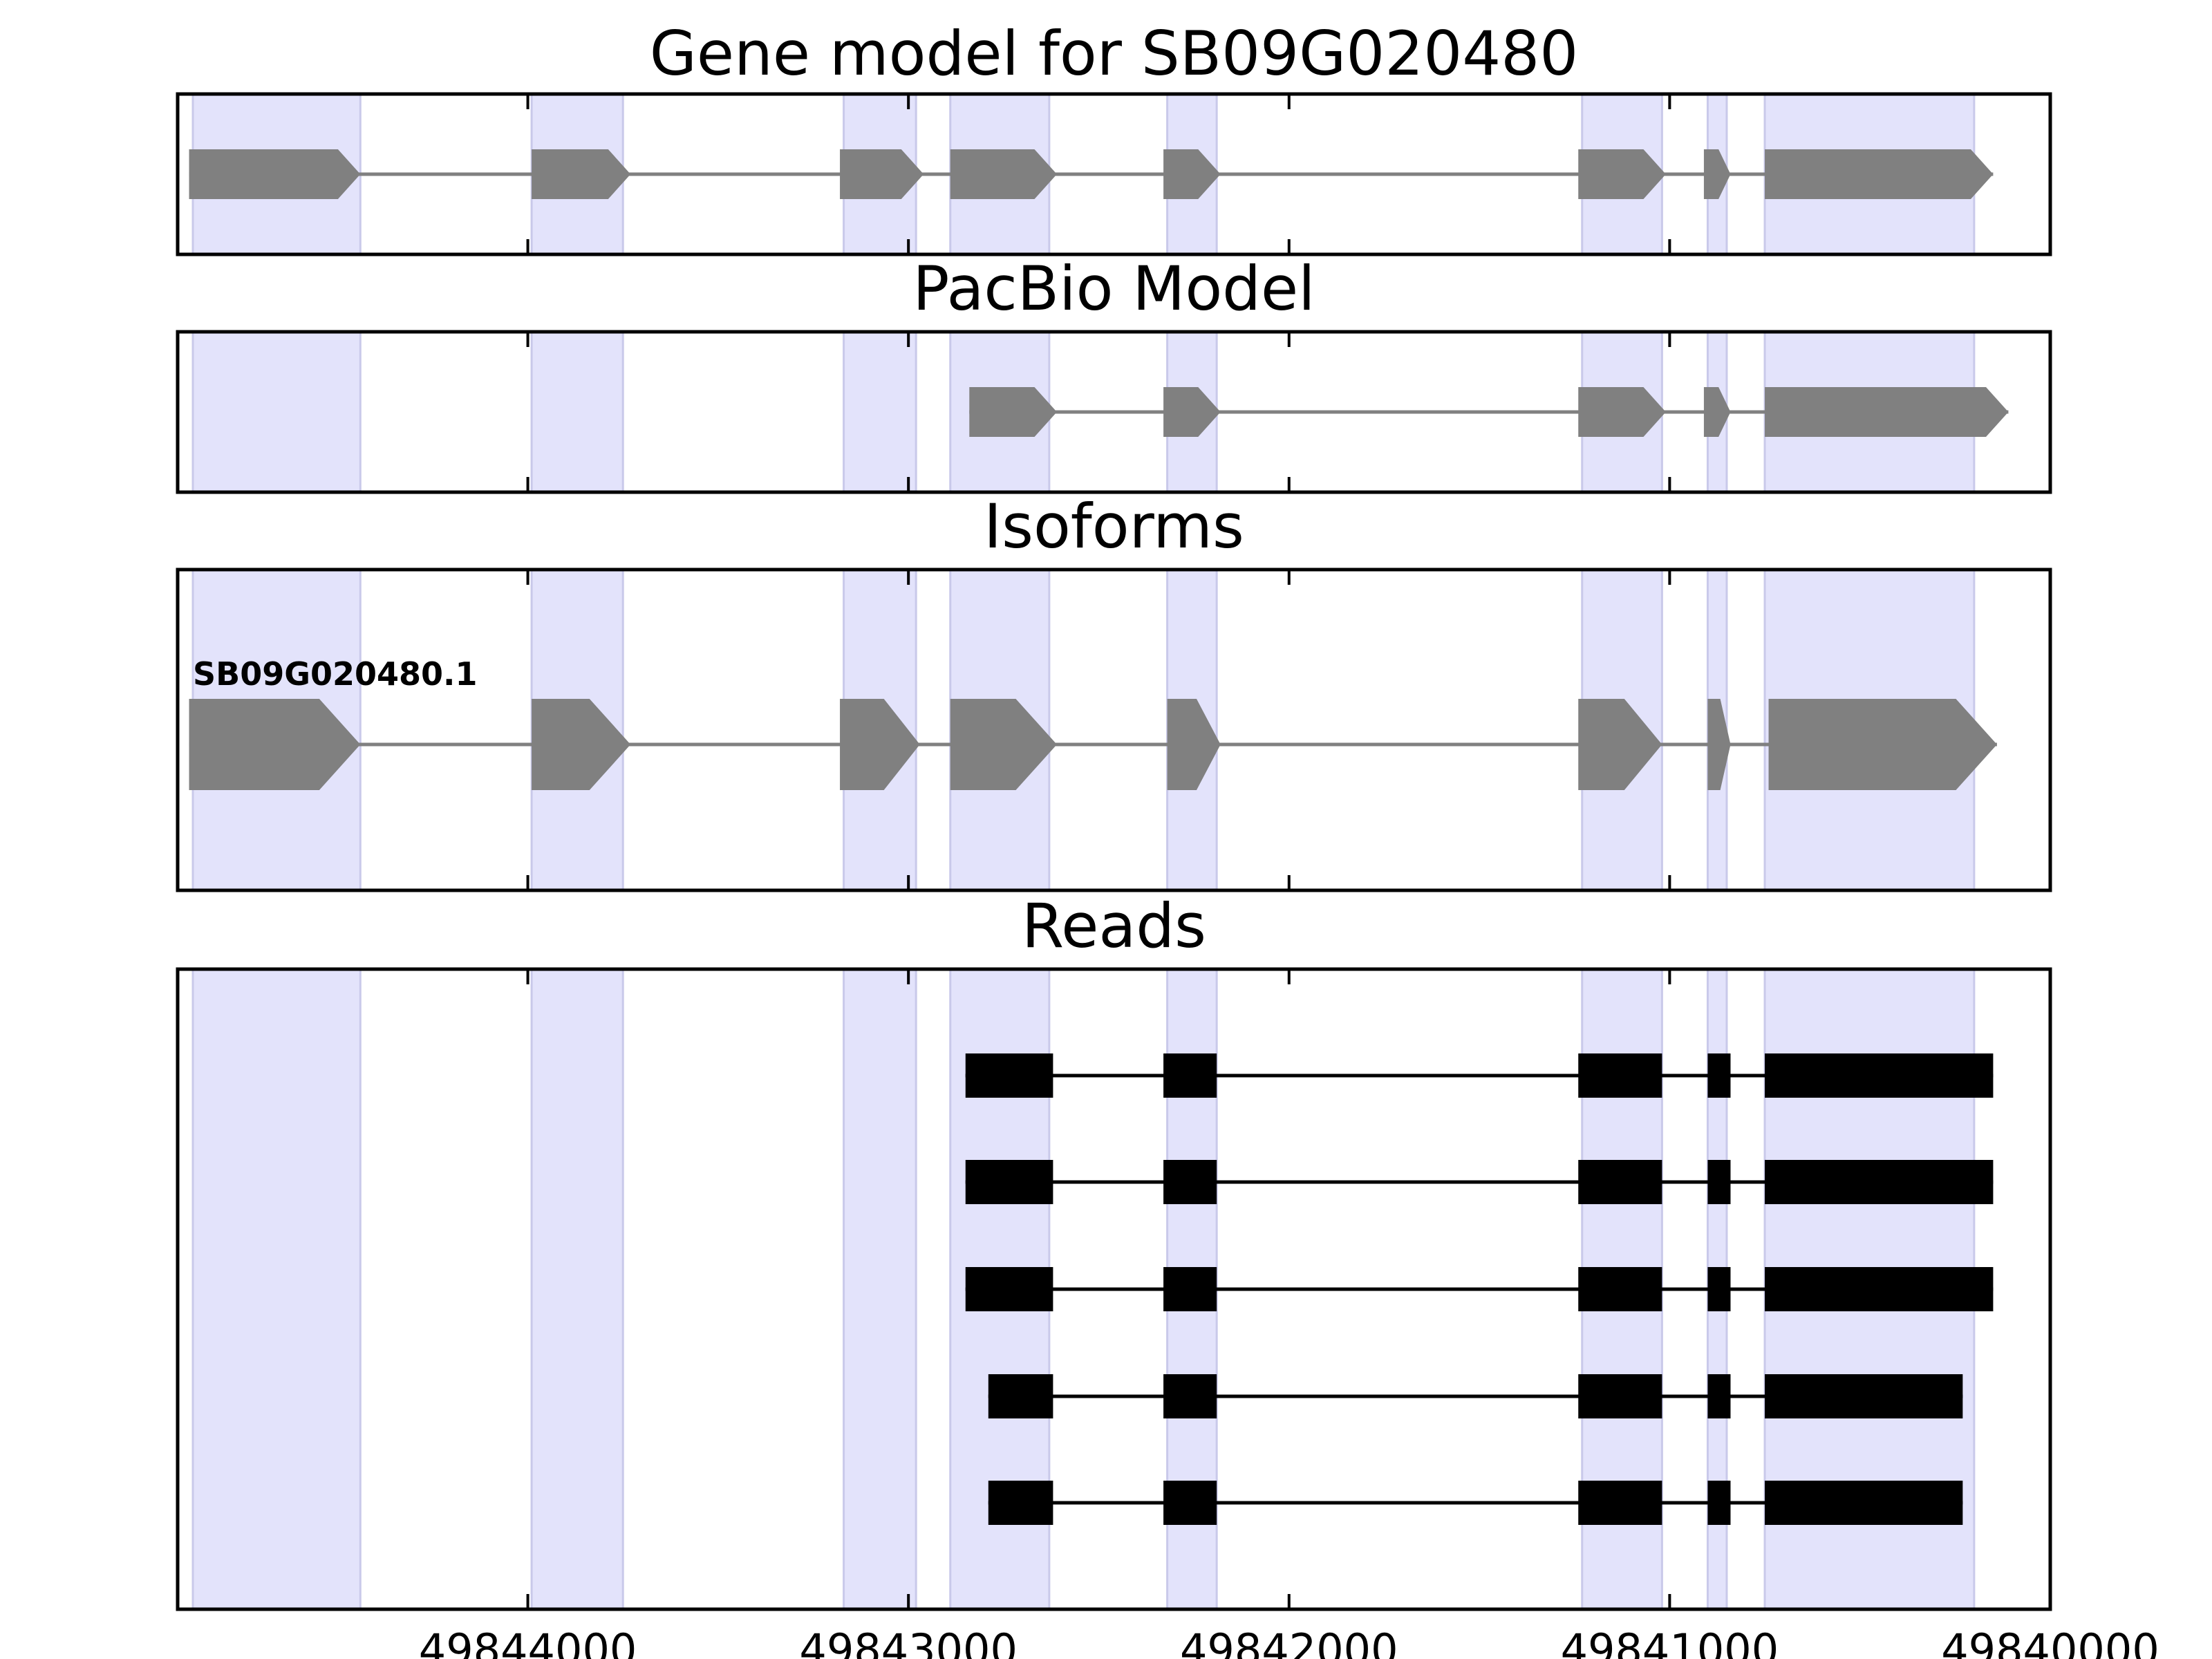  Describe the element at coordinates (908, 1642) in the screenshot. I see `x-tick-label: 49843000` at that location.